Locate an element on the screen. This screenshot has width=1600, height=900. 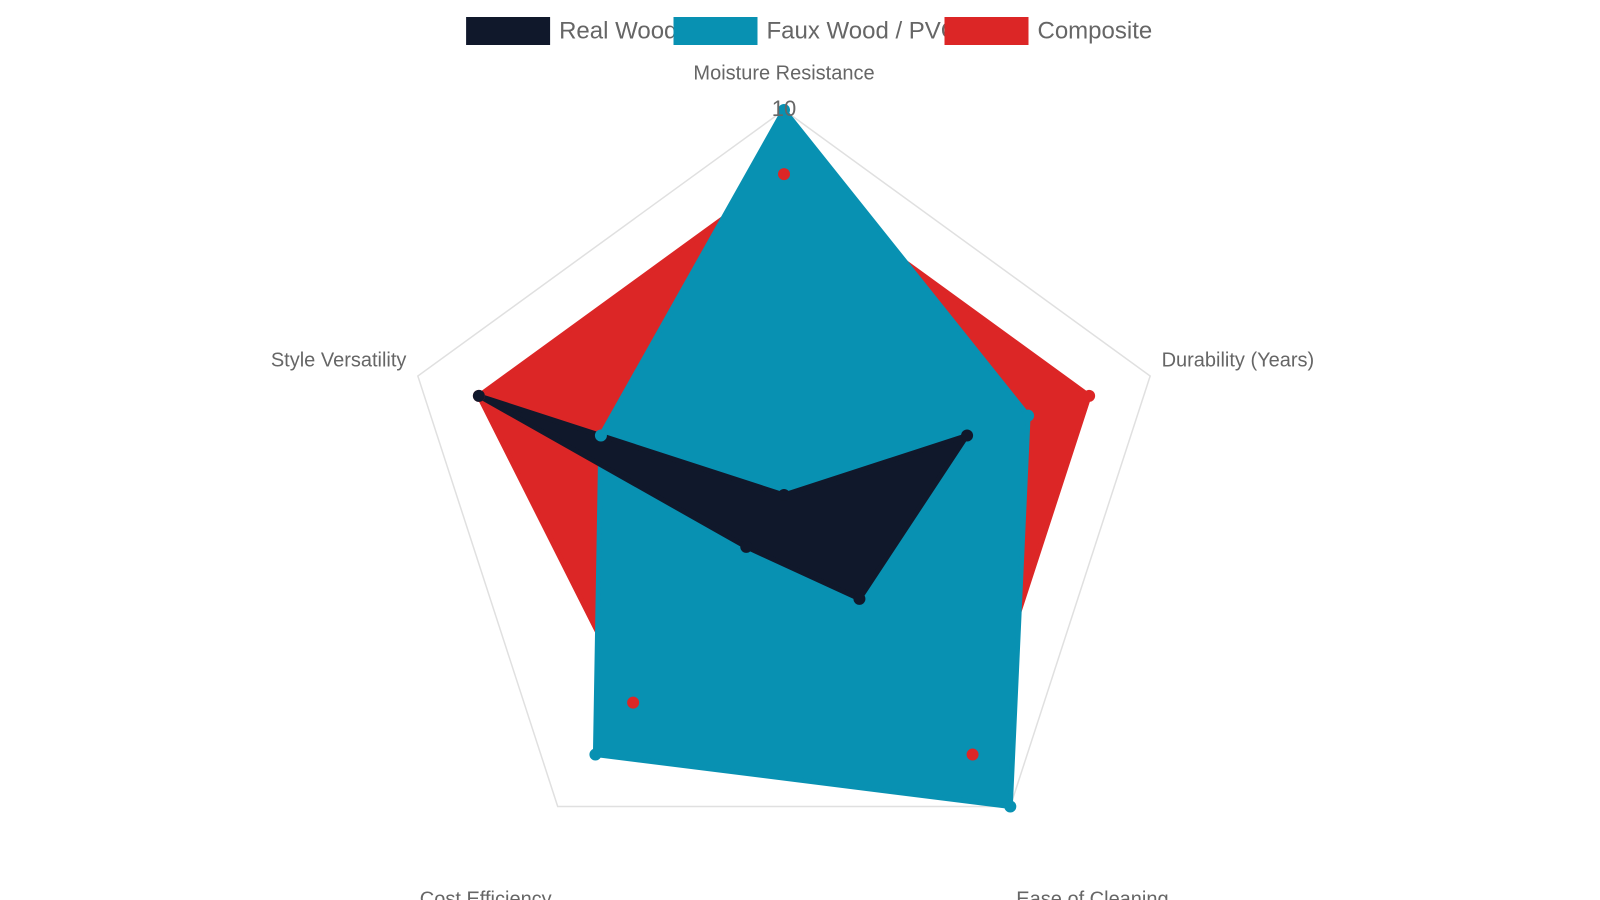
legend-label: Real Wood is located at coordinates (618, 30).